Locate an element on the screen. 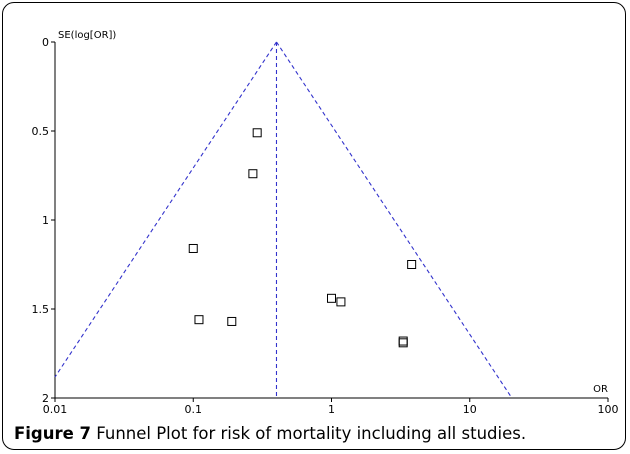 This screenshot has width=630, height=454. x-tick-label: 1 is located at coordinates (331, 409).